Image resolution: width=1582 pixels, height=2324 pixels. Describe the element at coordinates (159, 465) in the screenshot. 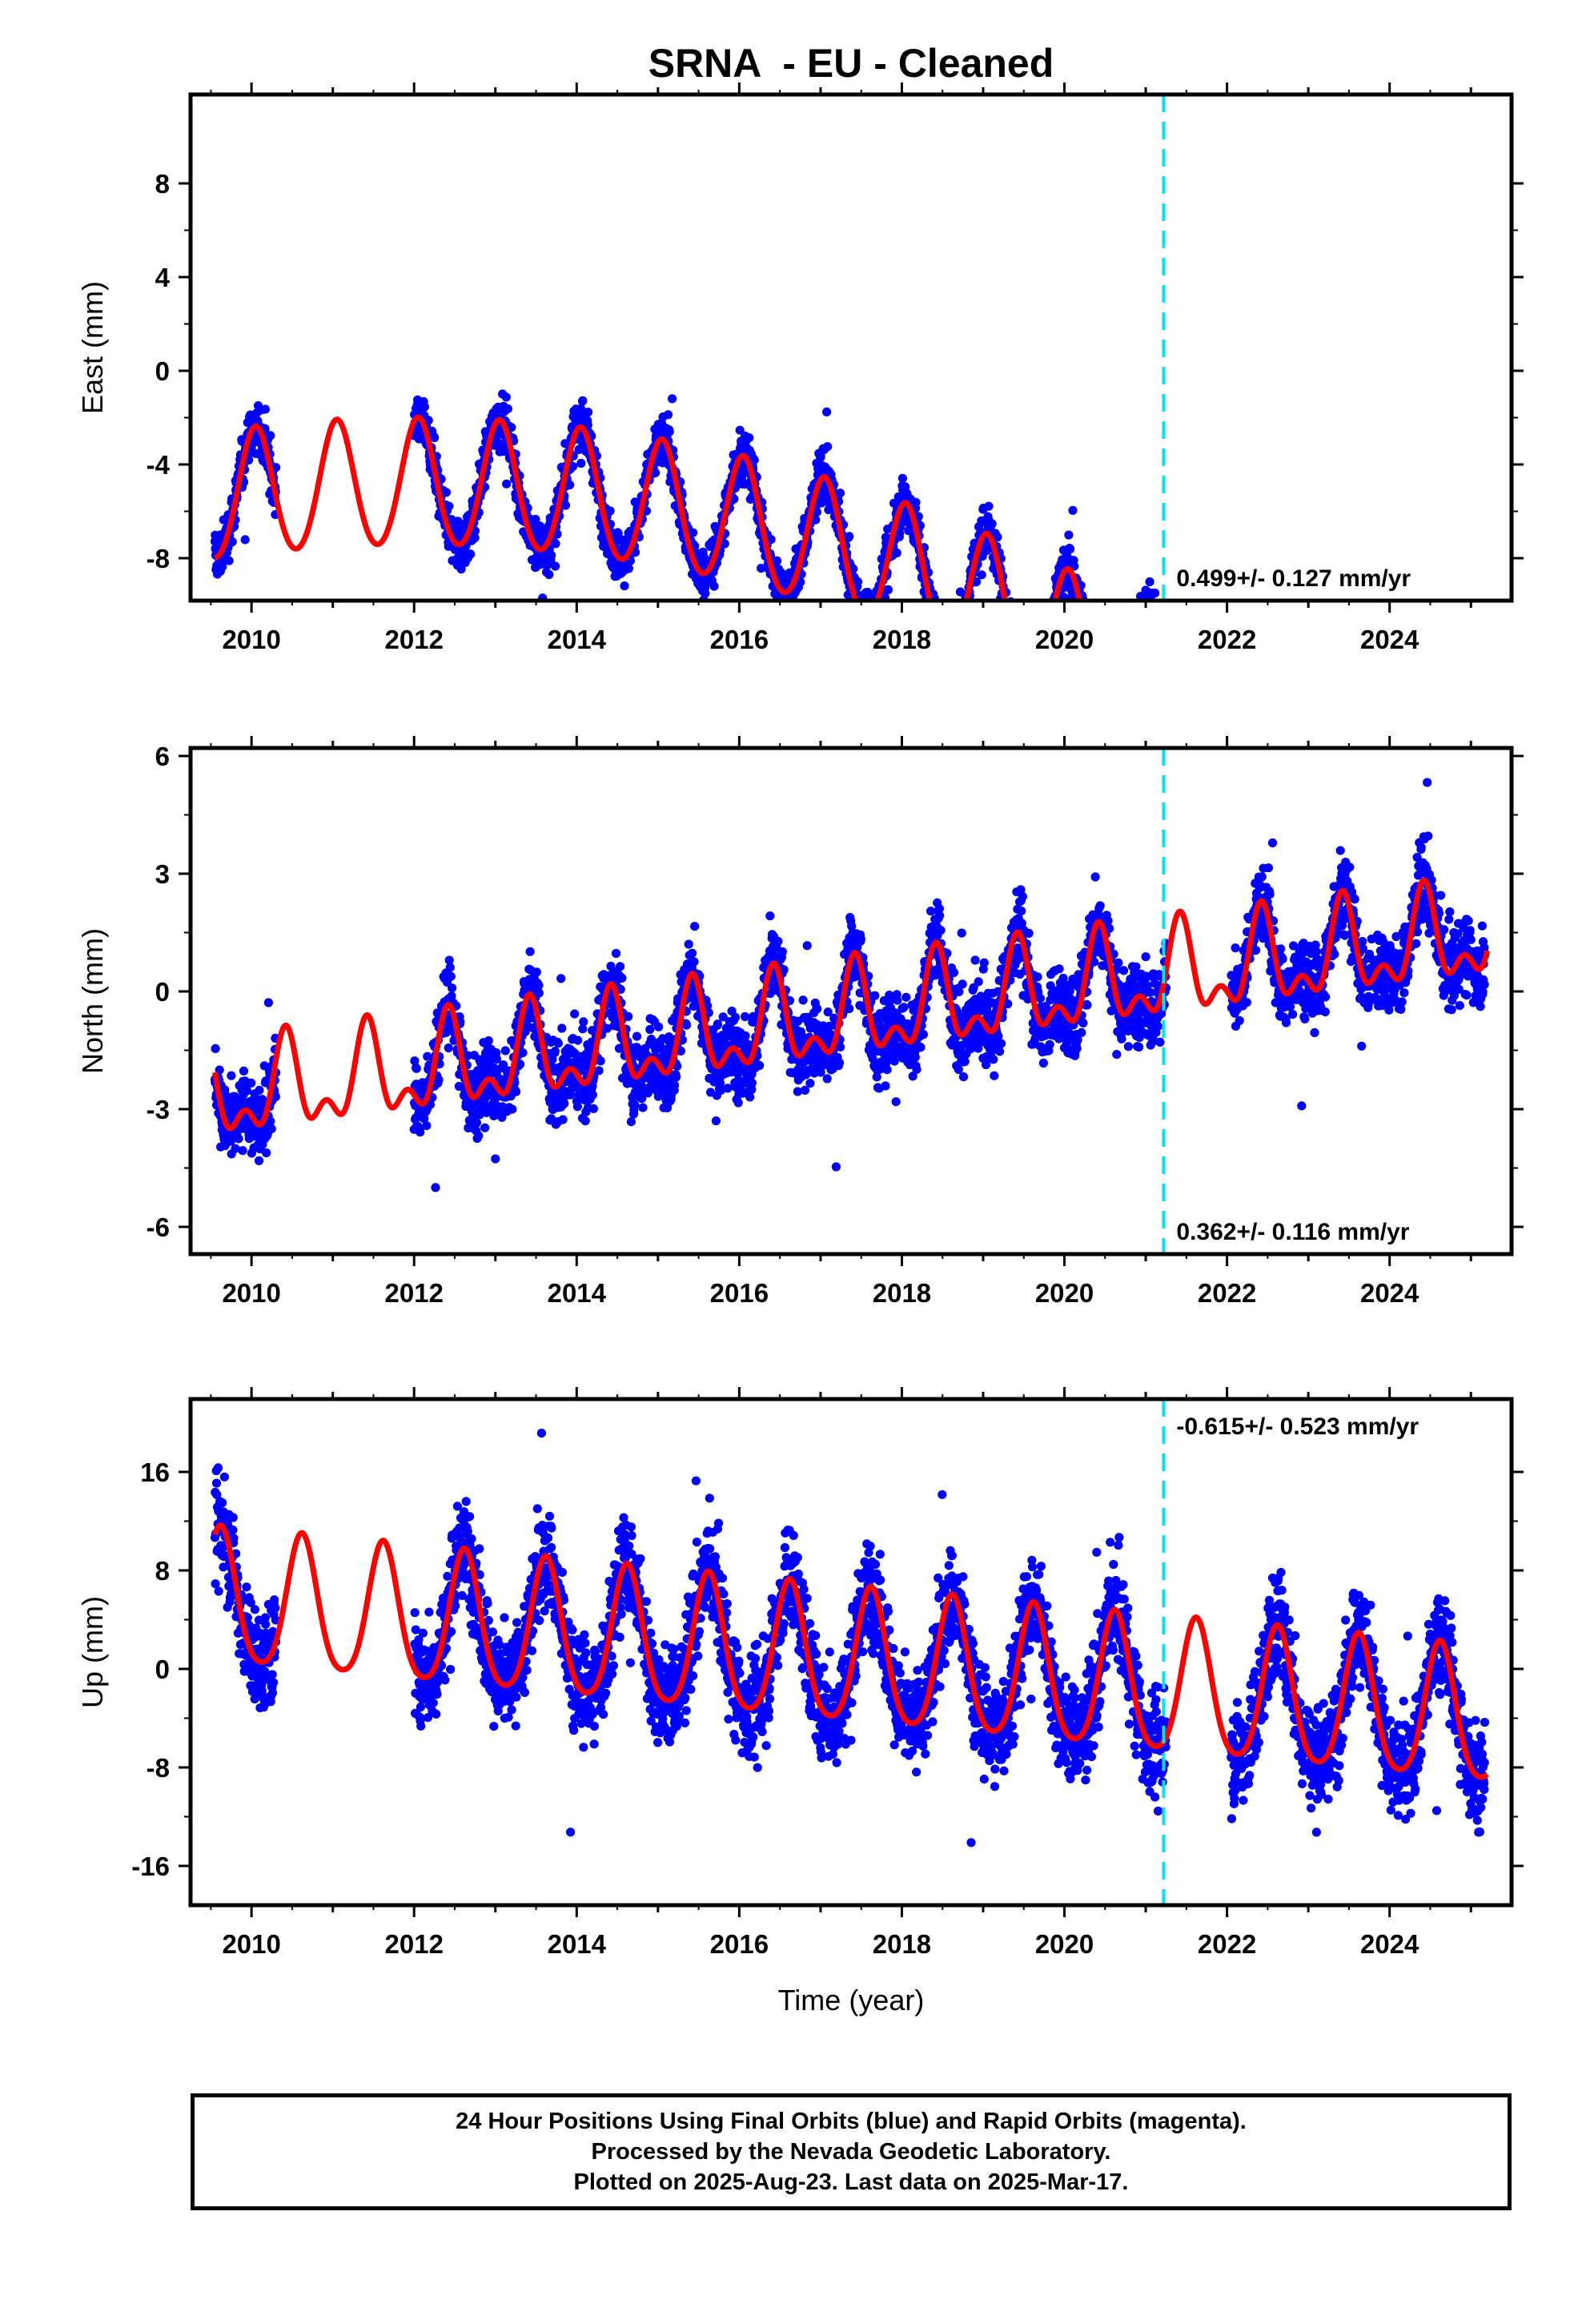

I see `y-tick-label: -4` at that location.